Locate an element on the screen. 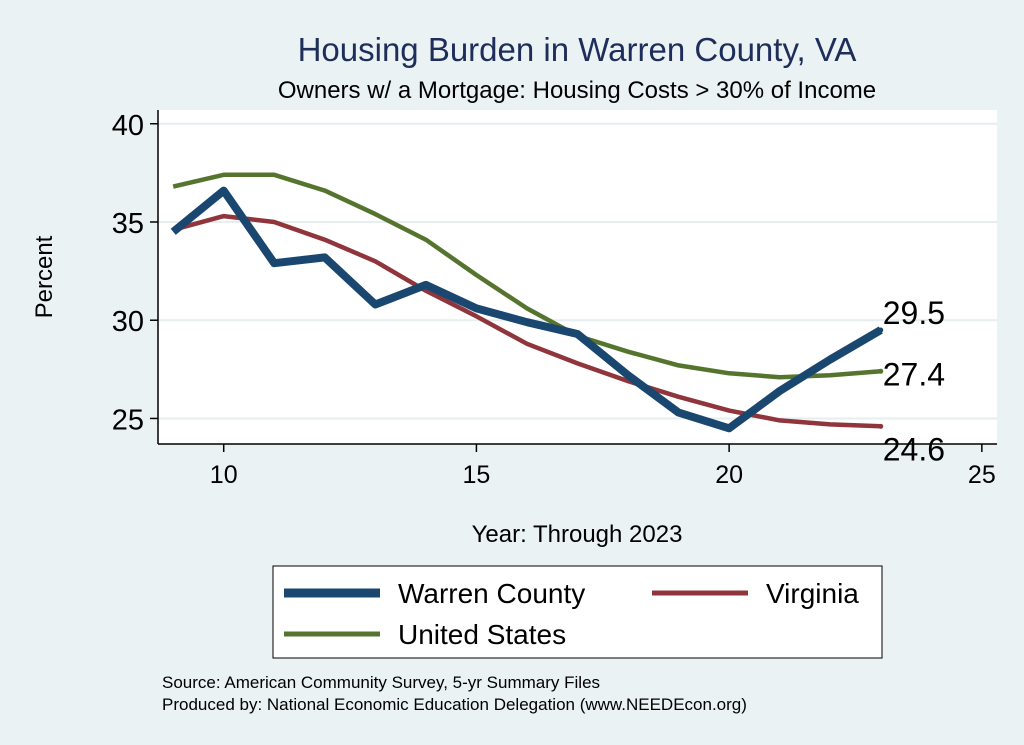 Image resolution: width=1024 pixels, height=745 pixels. end-label-united-states: 27.4 is located at coordinates (914, 374).